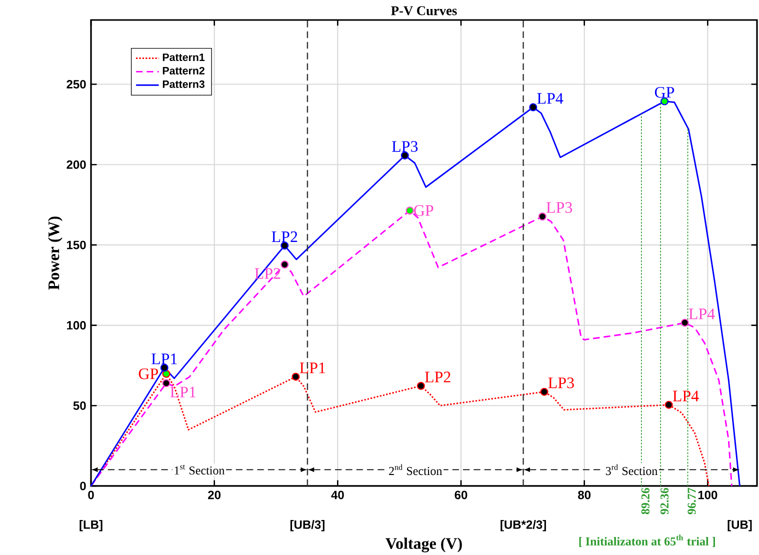 This screenshot has height=555, width=759. I want to click on annotation: 2$^{nd}$ Section, so click(415, 470).